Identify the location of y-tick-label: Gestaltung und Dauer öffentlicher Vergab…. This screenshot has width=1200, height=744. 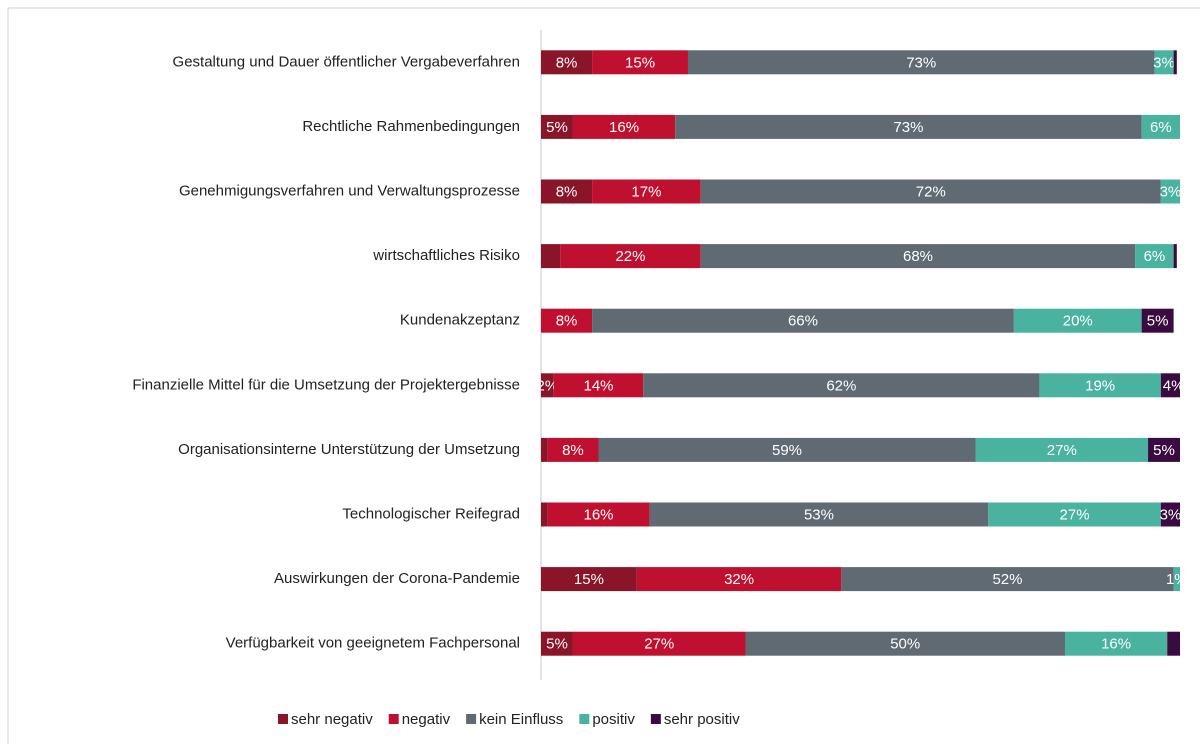
(346, 61).